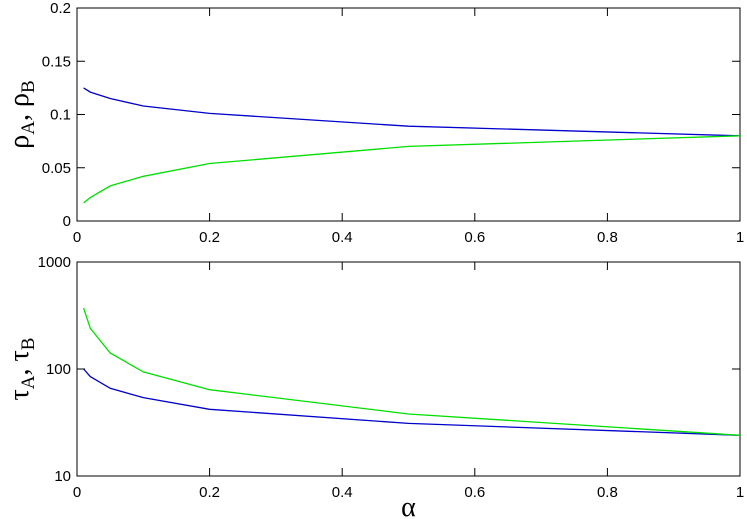  Describe the element at coordinates (56, 168) in the screenshot. I see `y-tick-label: 0.05` at that location.